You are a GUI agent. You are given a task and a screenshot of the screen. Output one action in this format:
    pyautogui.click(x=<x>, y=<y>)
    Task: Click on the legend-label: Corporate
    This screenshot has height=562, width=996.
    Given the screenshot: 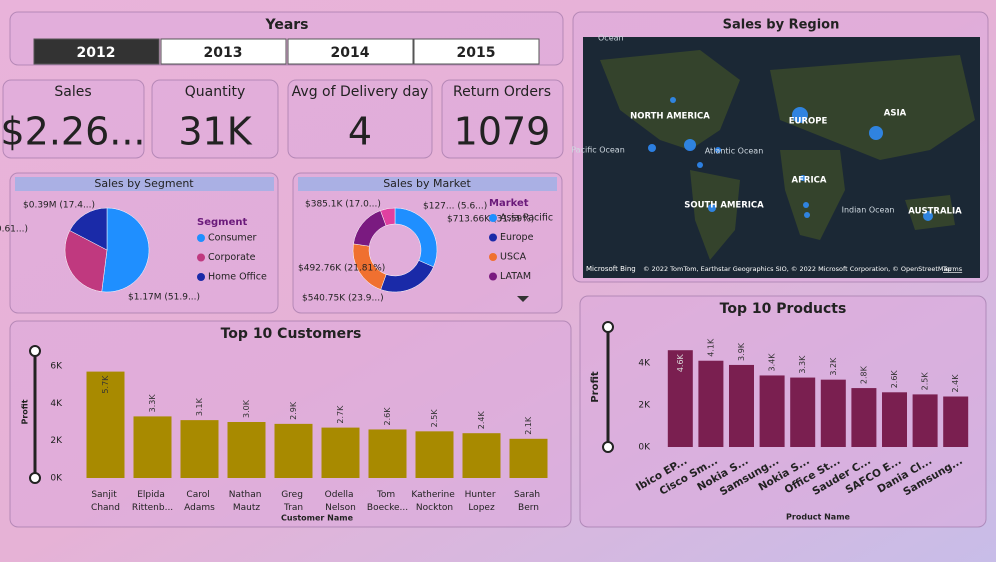 What is the action you would take?
    pyautogui.click(x=232, y=257)
    